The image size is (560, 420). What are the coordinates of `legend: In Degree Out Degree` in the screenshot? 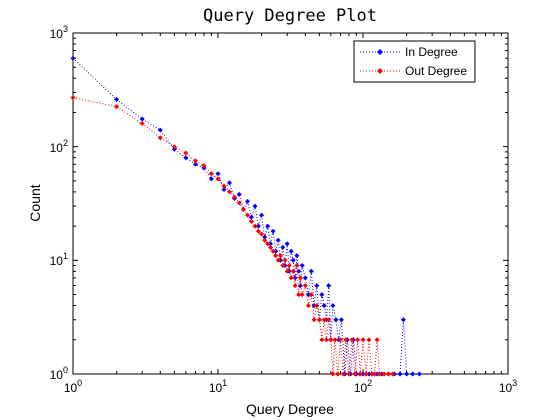 It's located at (414, 61).